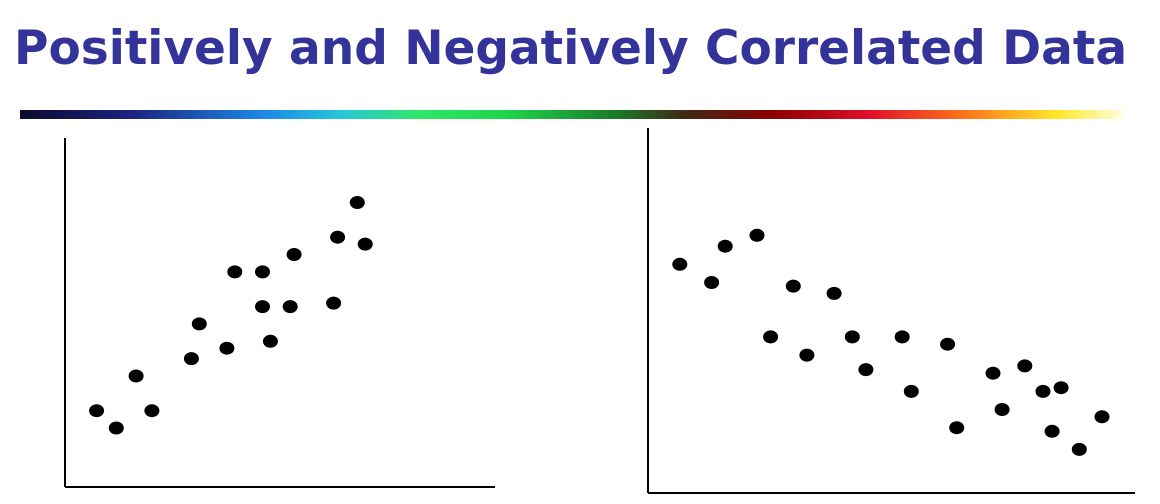 The width and height of the screenshot is (1160, 504). What do you see at coordinates (231, 315) in the screenshot?
I see `positive-chart-points` at bounding box center [231, 315].